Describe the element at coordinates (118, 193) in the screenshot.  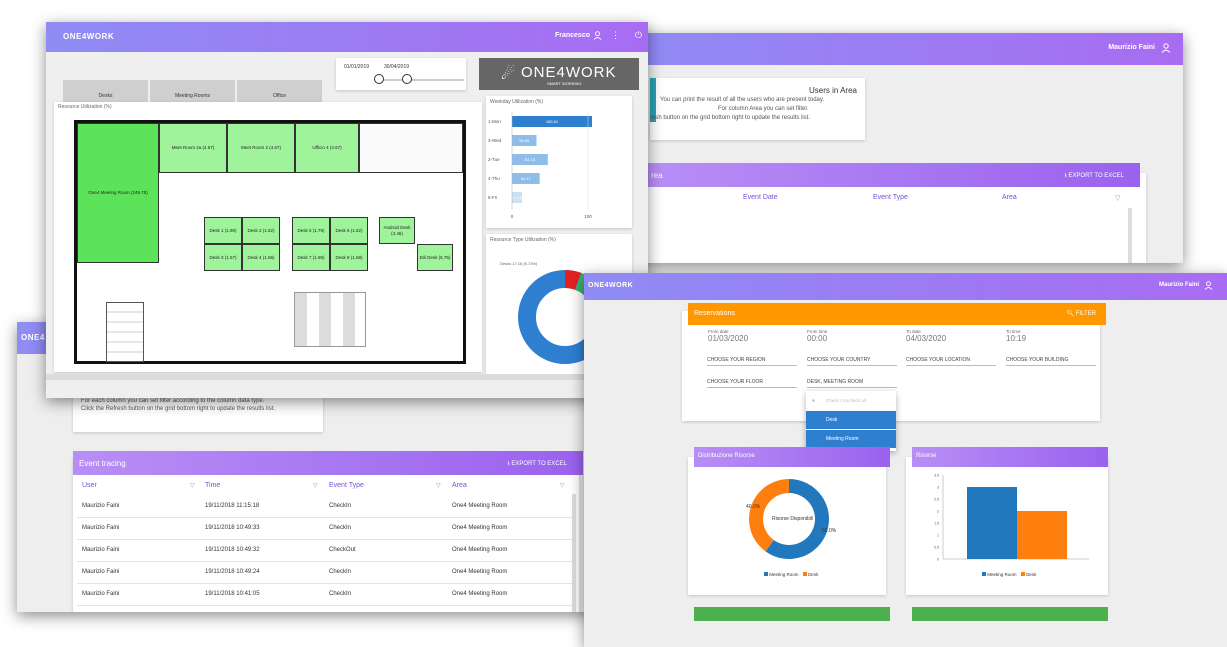
I see `room-meeting: One4 Meeting Room (249.75)` at that location.